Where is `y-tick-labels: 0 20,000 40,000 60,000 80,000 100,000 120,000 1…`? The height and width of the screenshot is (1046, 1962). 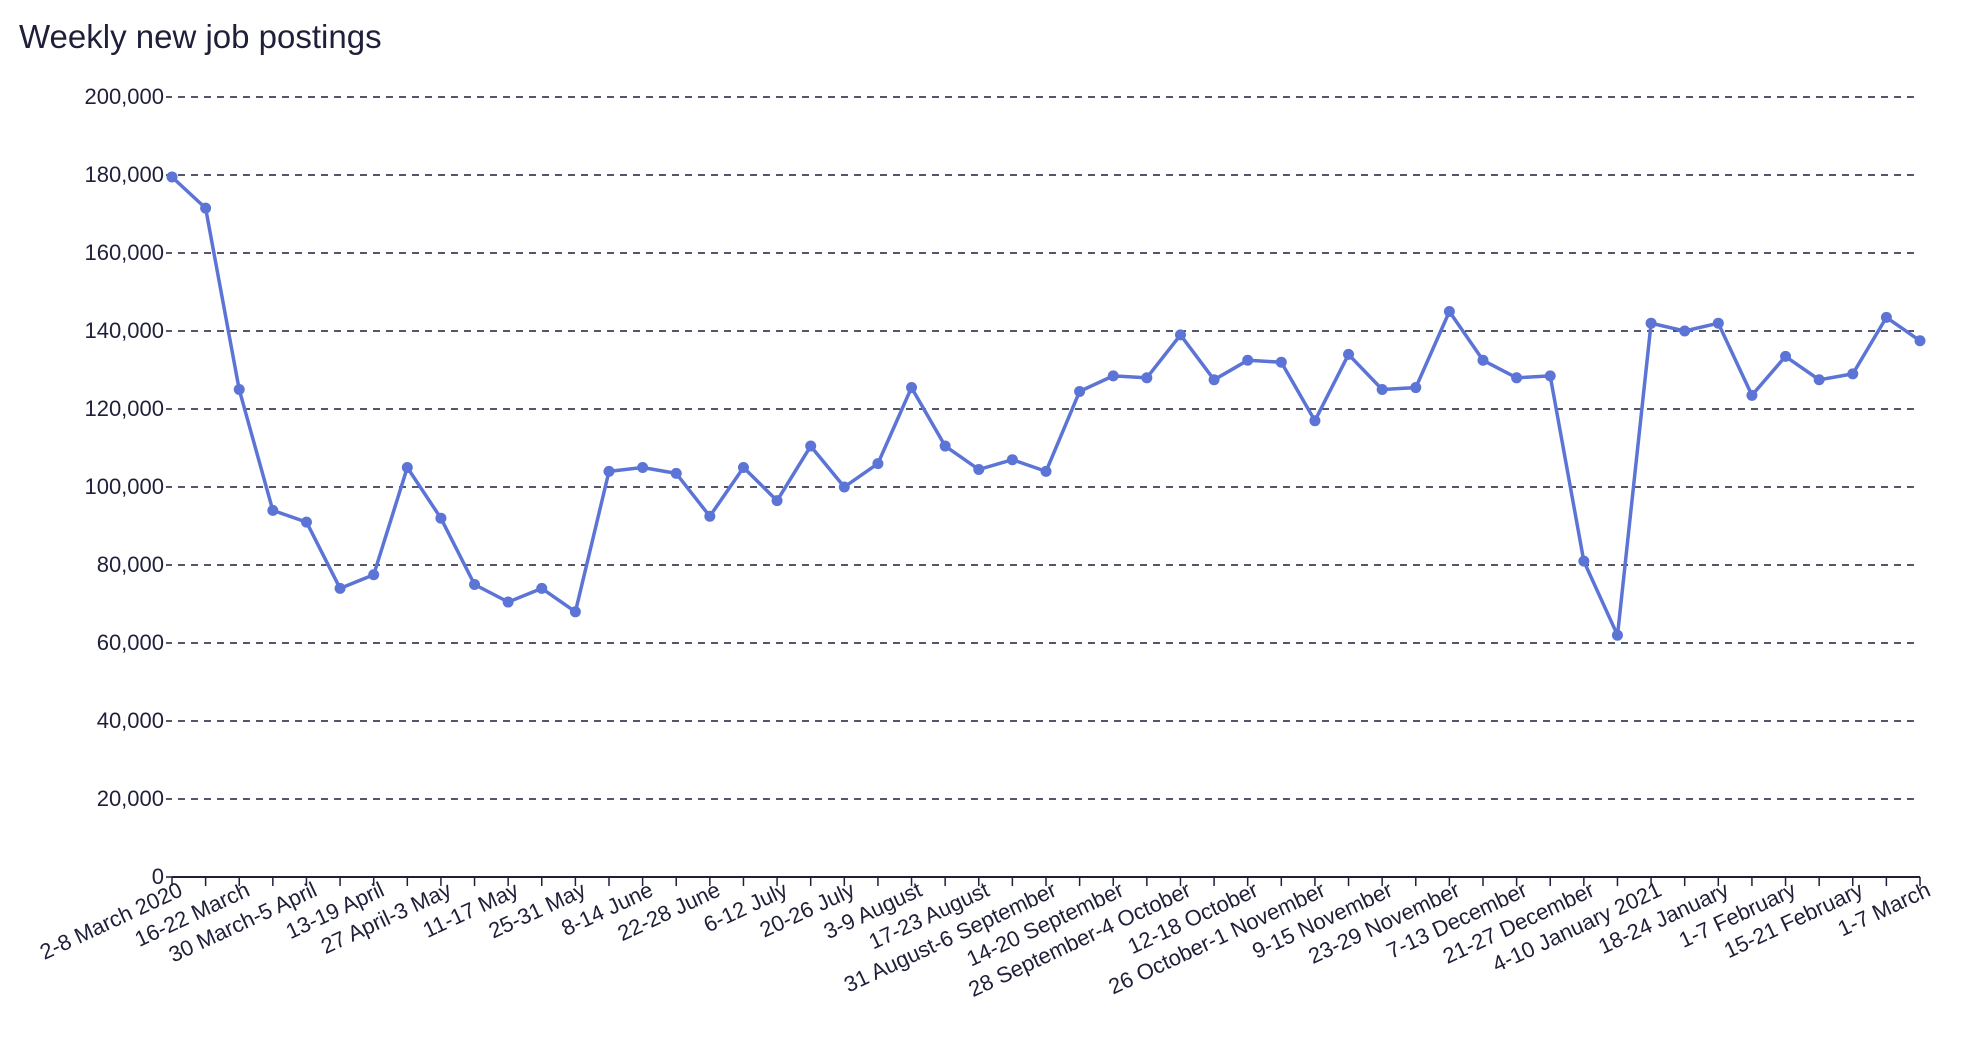
y-tick-labels: 0 20,000 40,000 60,000 80,000 100,000 120,000 1… is located at coordinates (124, 486).